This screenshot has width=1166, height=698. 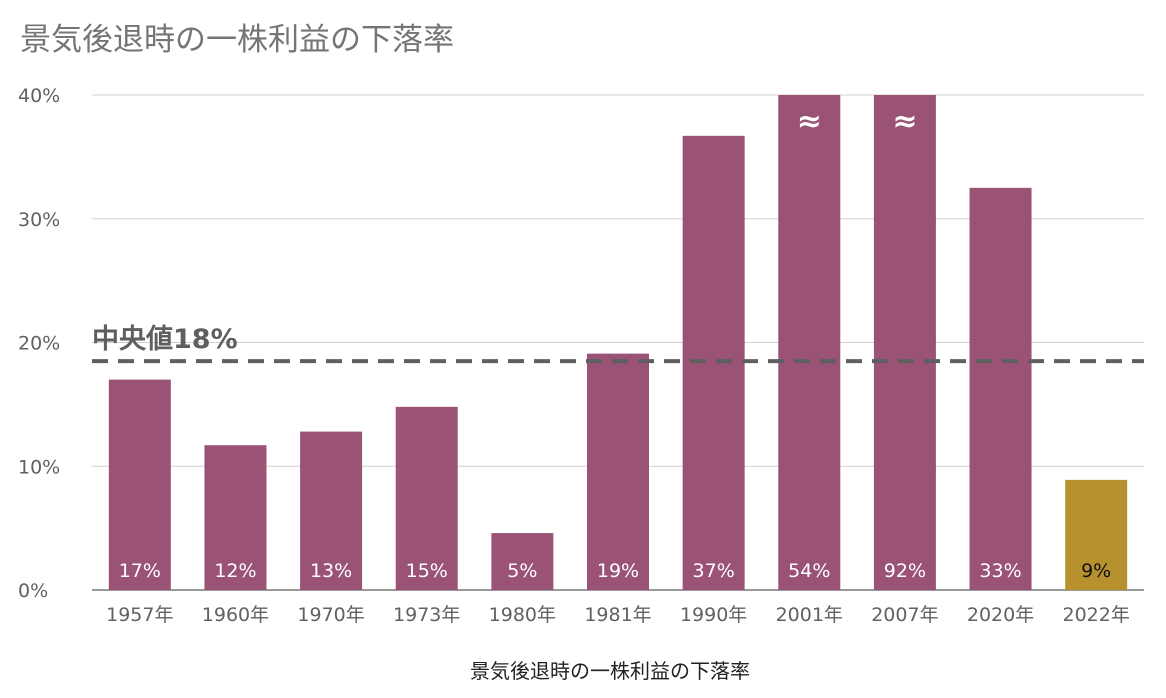 I want to click on x-tick-label: 1981年, so click(x=617, y=615).